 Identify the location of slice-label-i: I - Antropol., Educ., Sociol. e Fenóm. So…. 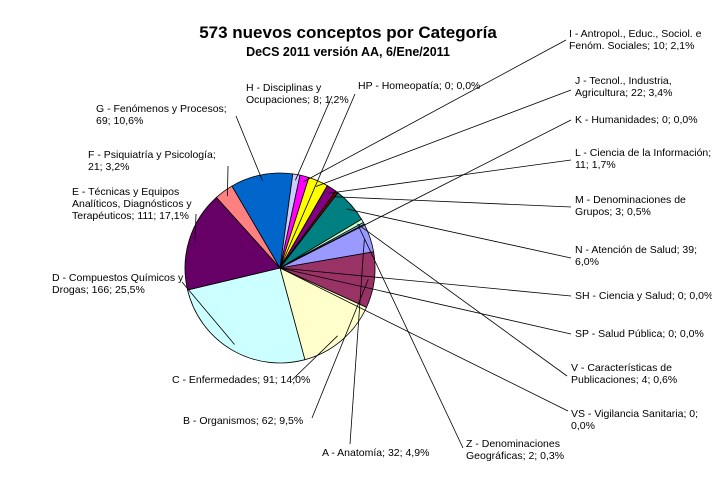
(635, 40).